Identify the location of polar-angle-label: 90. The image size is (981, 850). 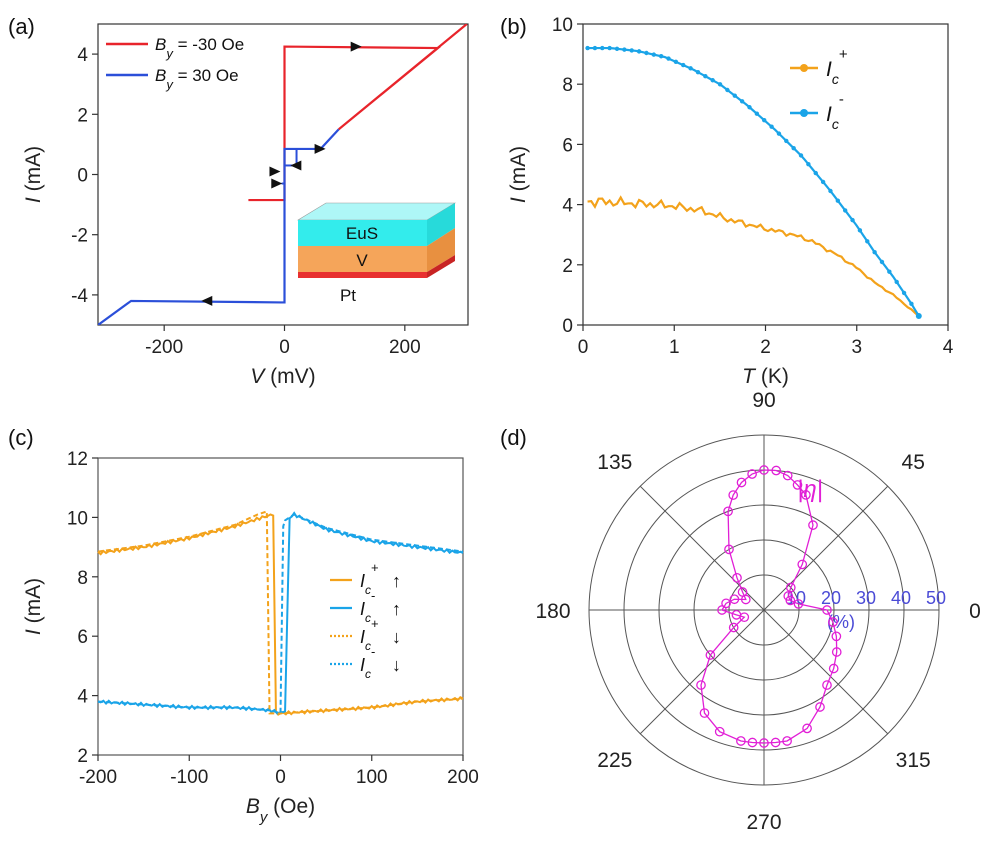
(763, 400).